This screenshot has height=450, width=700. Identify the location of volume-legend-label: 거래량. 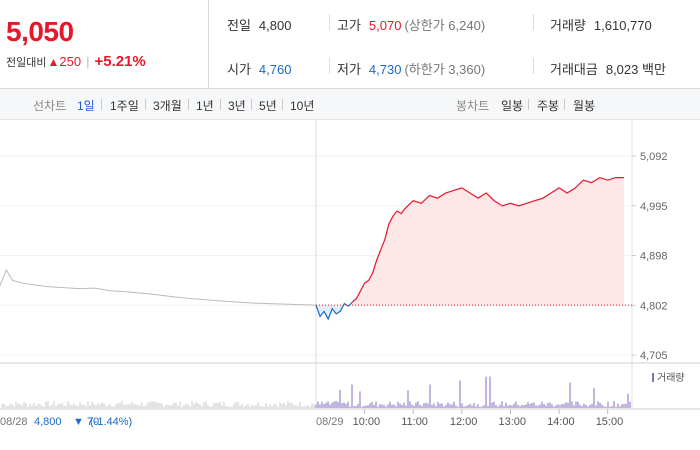
(671, 378).